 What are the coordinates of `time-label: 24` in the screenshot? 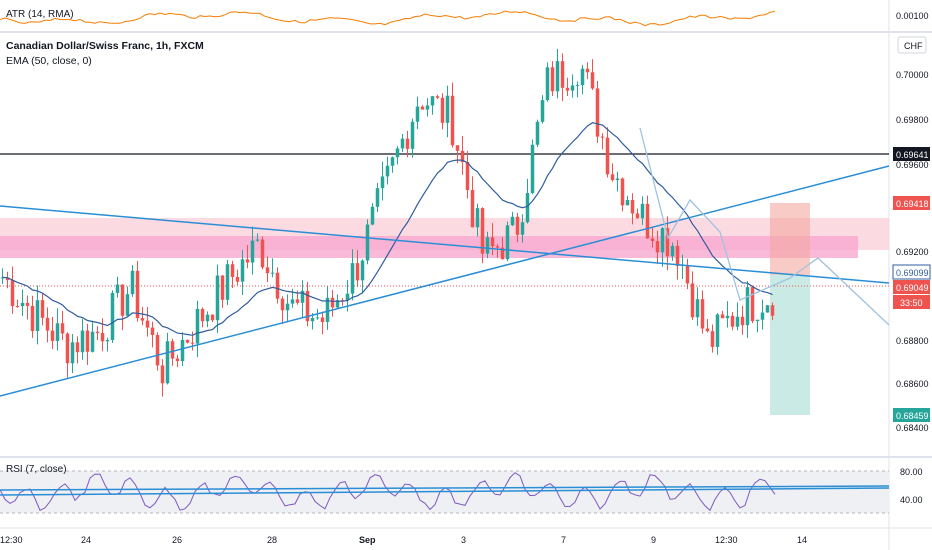 It's located at (86, 540).